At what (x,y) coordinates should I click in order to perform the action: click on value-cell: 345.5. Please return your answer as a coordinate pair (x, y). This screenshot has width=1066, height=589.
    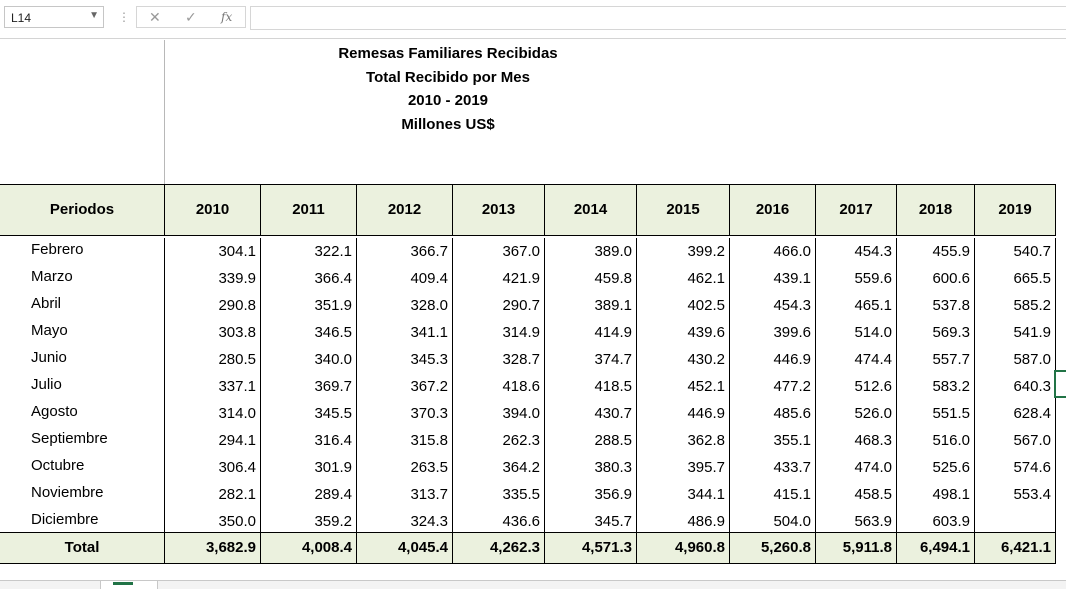
    Looking at the image, I should click on (309, 413).